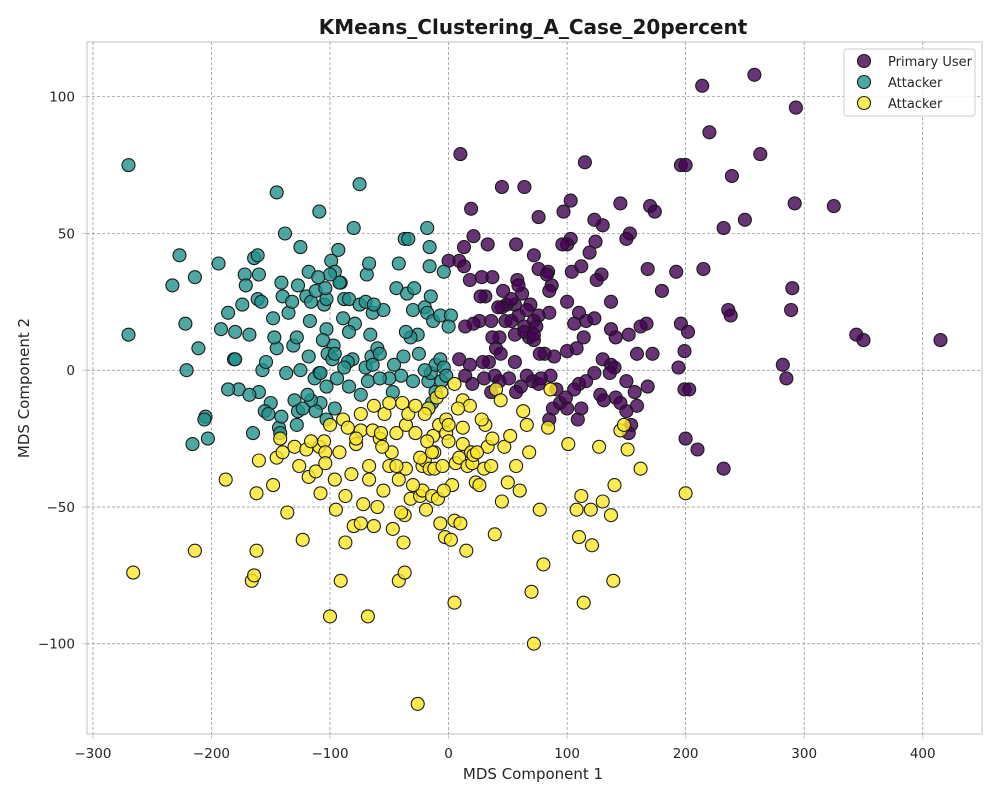 This screenshot has width=1000, height=800. Describe the element at coordinates (533, 27) in the screenshot. I see `chart-title: KMeans_Clustering_A_Case_20percent` at that location.